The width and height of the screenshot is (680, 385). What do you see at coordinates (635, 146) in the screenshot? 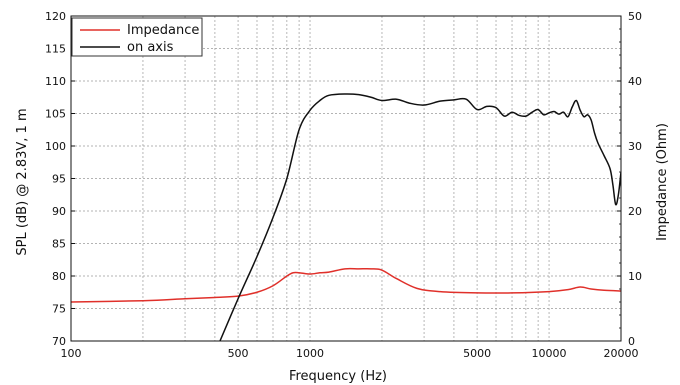
I see `y2-tick-label: 30` at bounding box center [635, 146].